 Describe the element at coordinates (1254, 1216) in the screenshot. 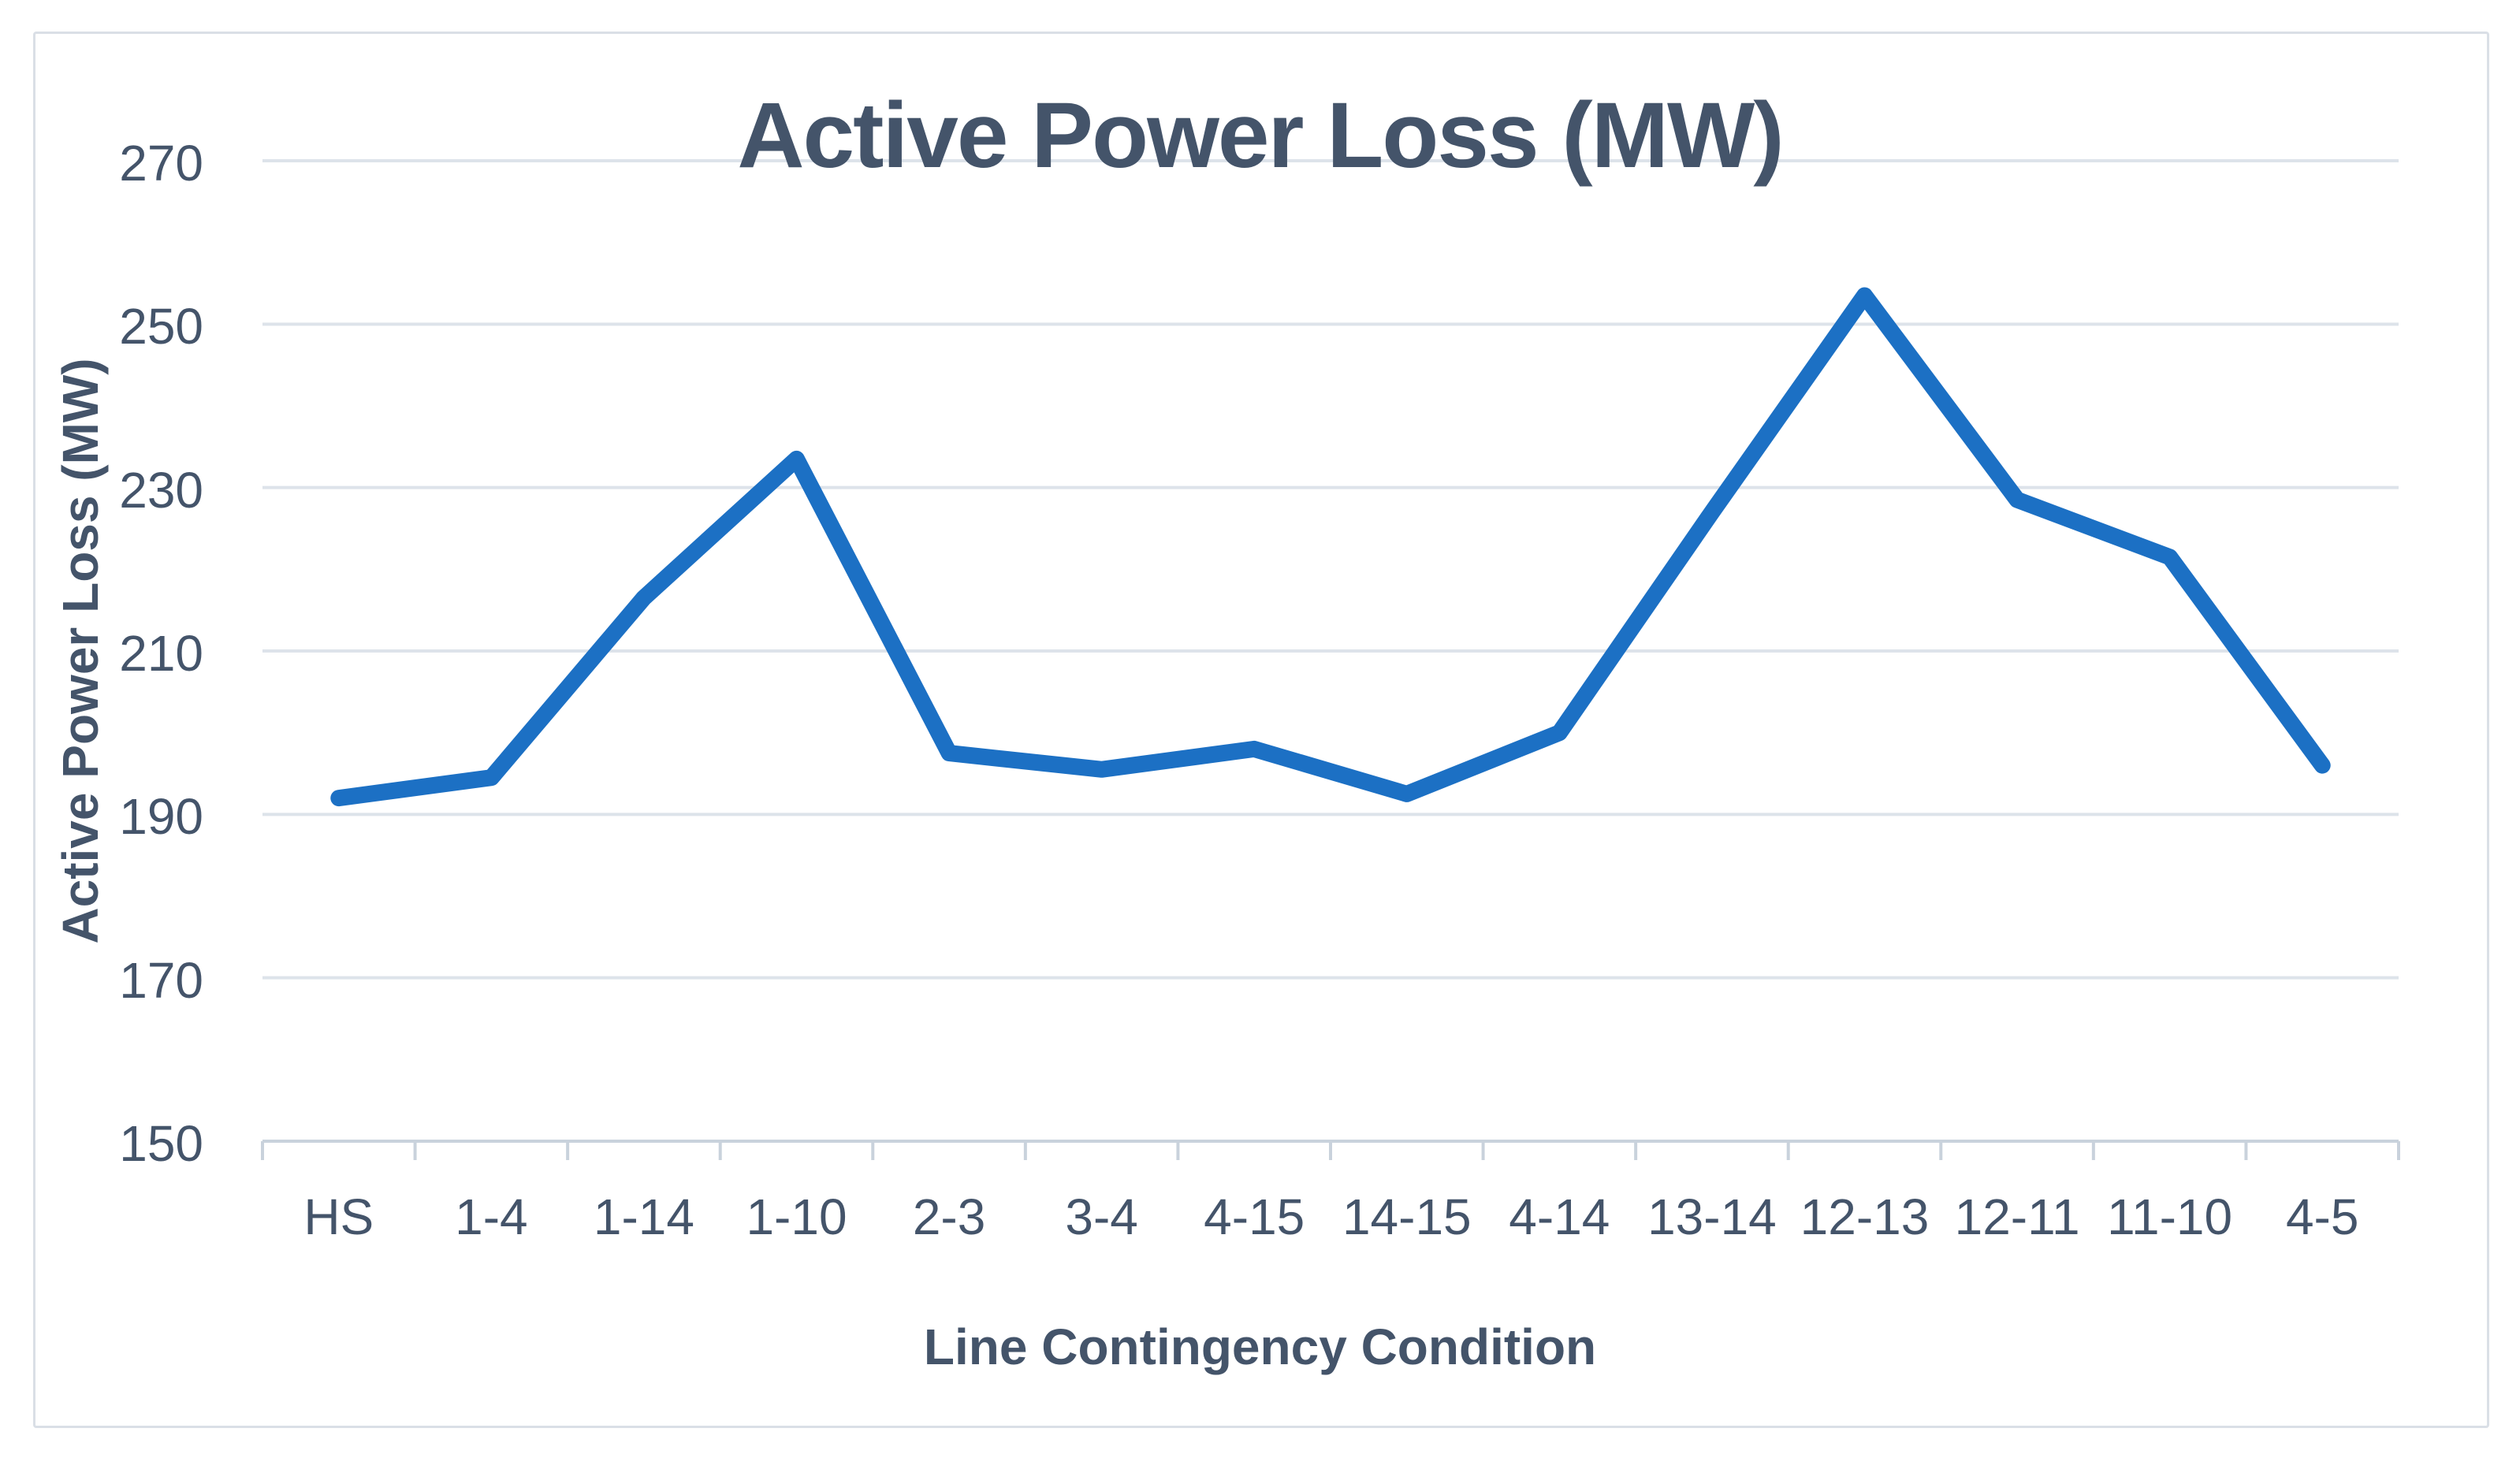

I see `x-tick-label: 4-15` at that location.